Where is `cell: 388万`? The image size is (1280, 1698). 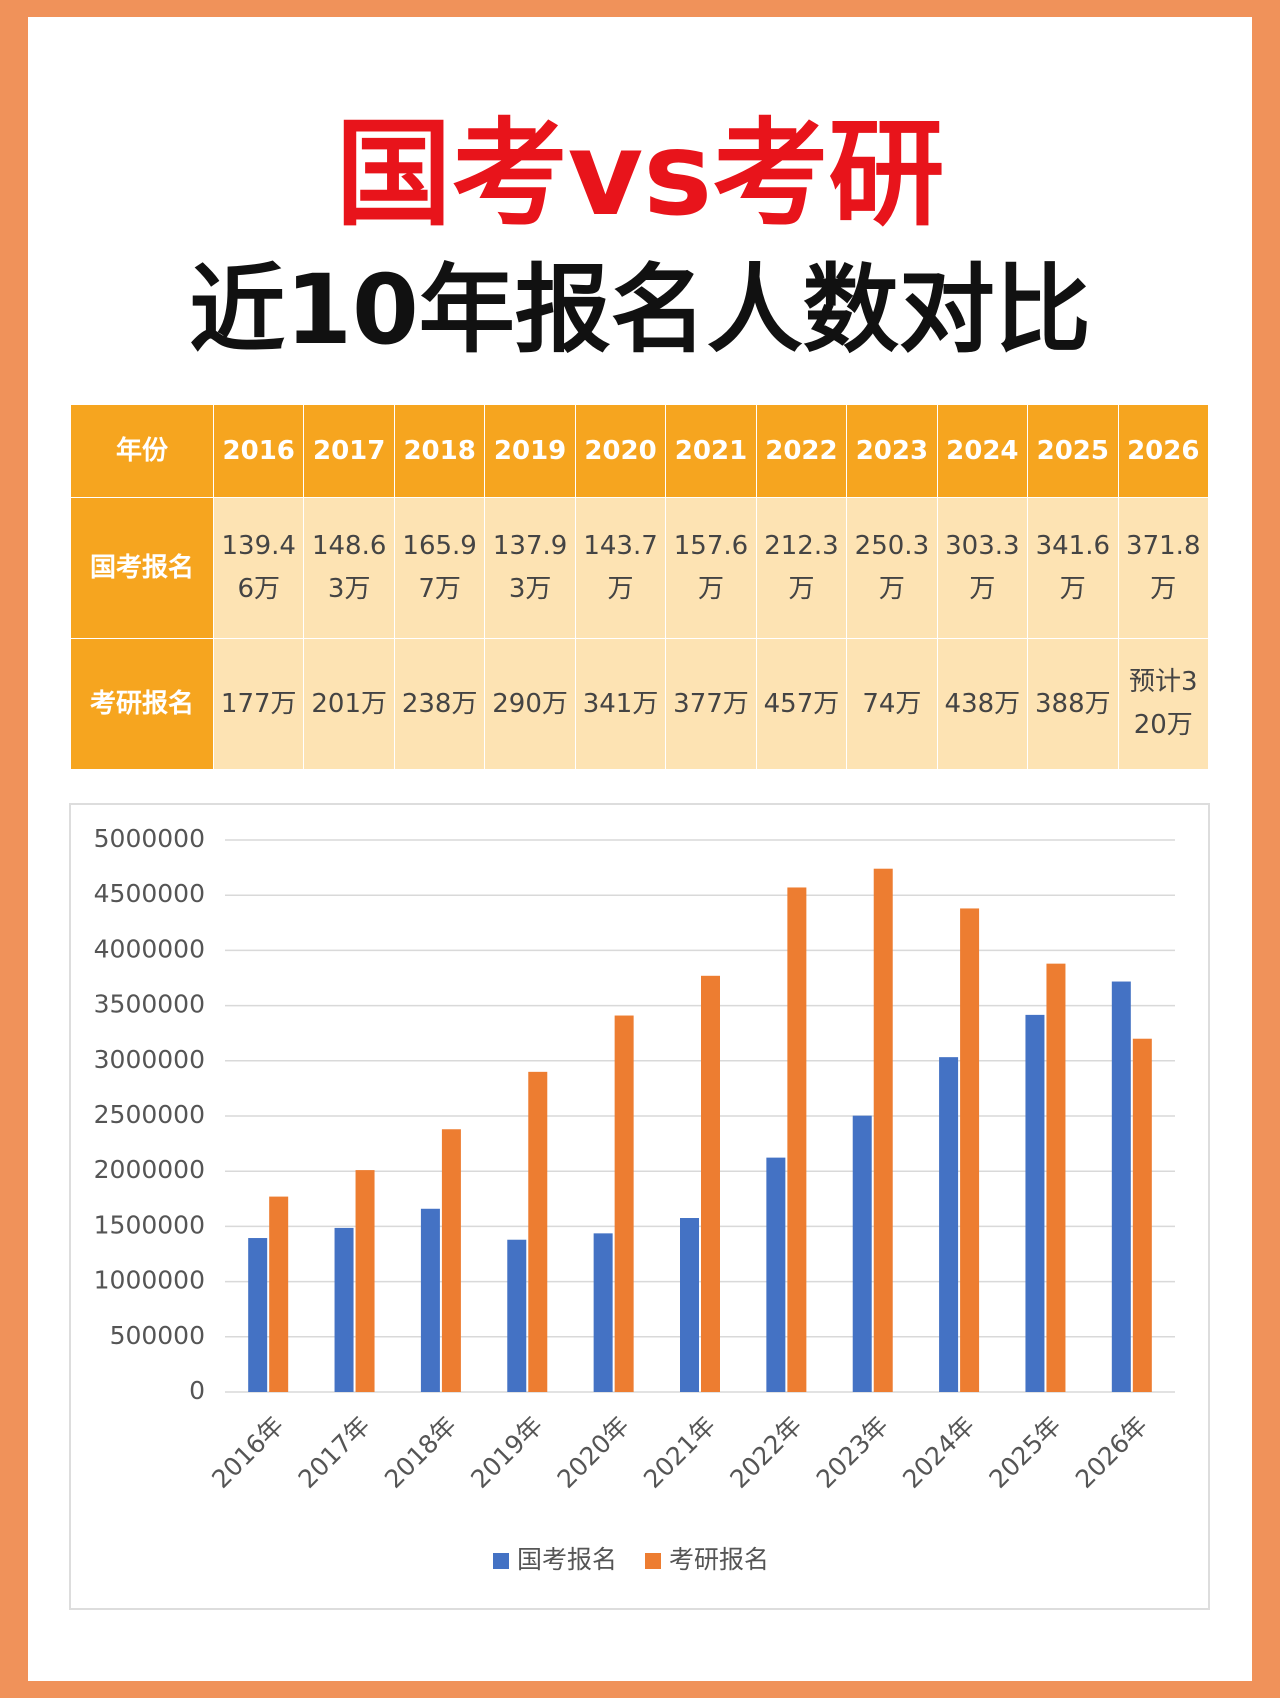 cell: 388万 is located at coordinates (1073, 704).